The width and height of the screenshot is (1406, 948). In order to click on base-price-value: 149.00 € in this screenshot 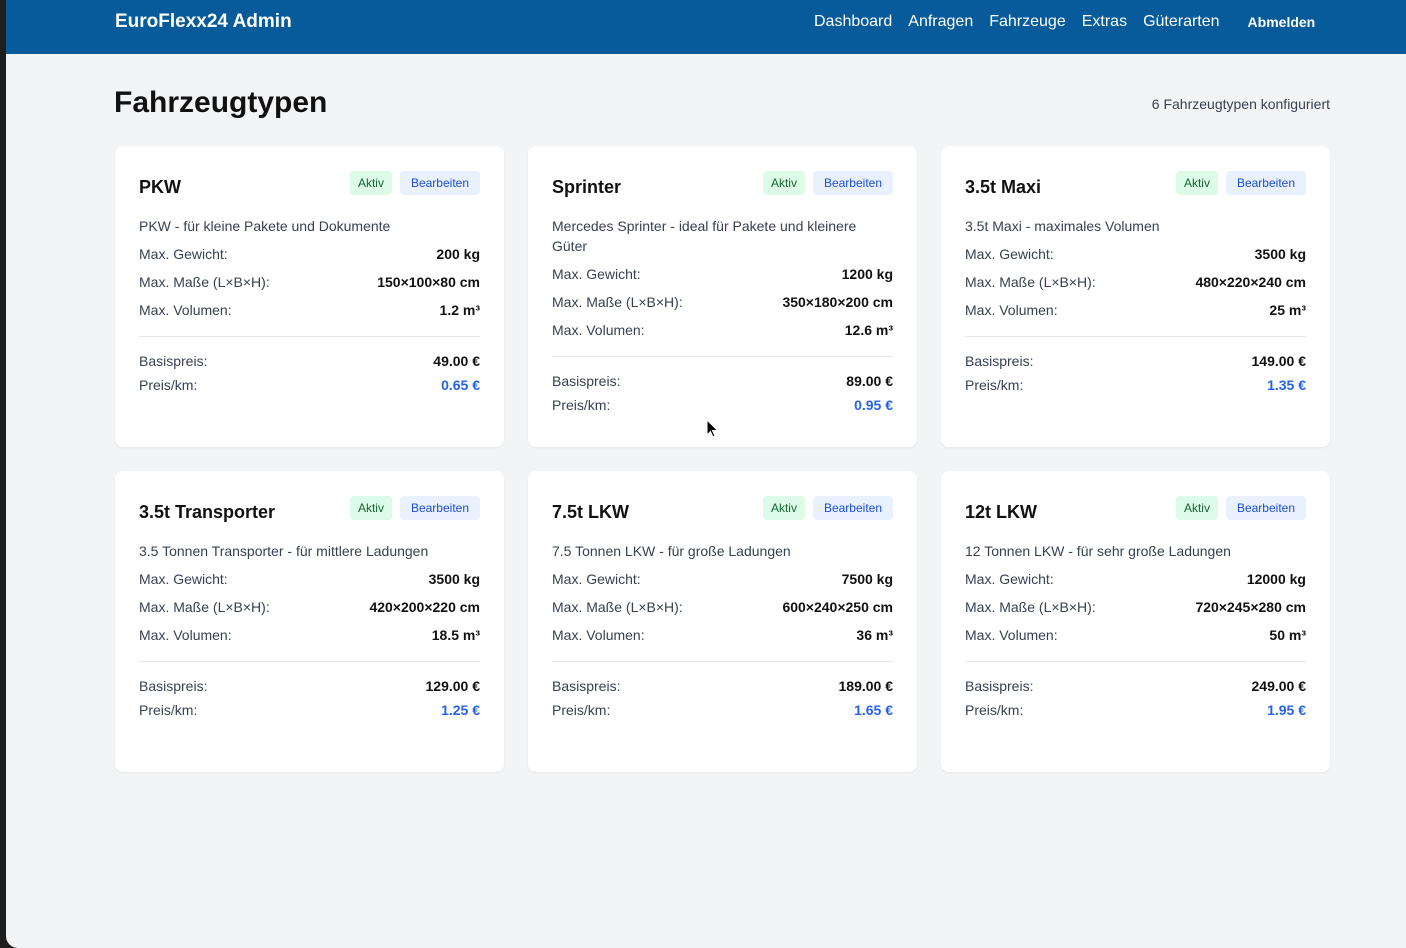, I will do `click(1279, 361)`.